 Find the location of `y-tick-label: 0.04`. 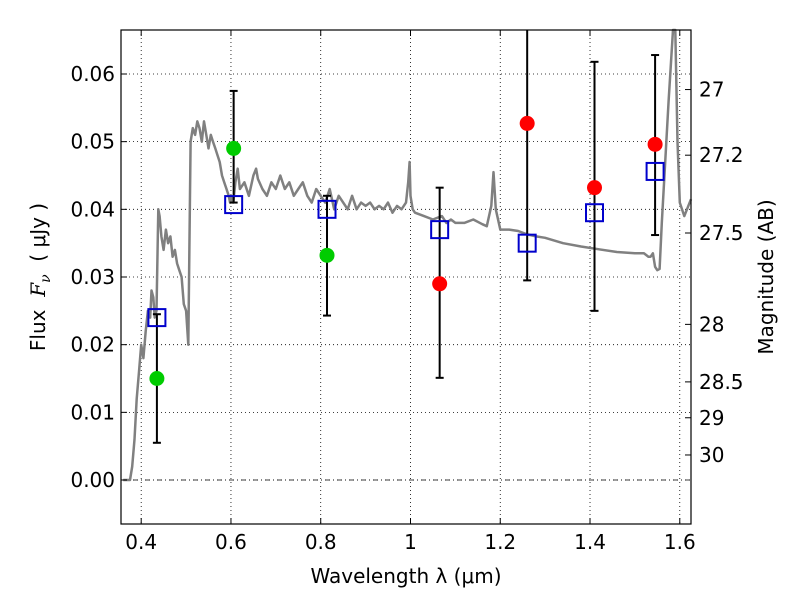

y-tick-label: 0.04 is located at coordinates (92, 209).